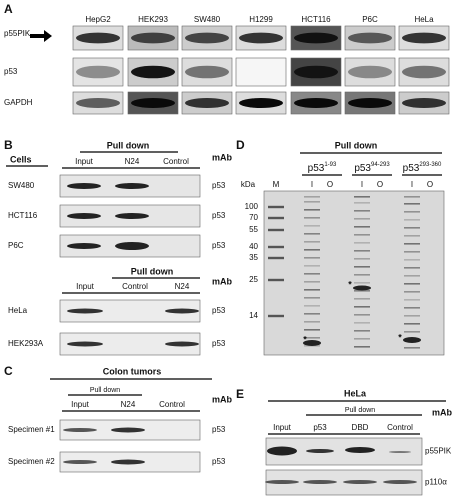  Describe the element at coordinates (355, 393) in the screenshot. I see `panel-title: HeLa` at that location.